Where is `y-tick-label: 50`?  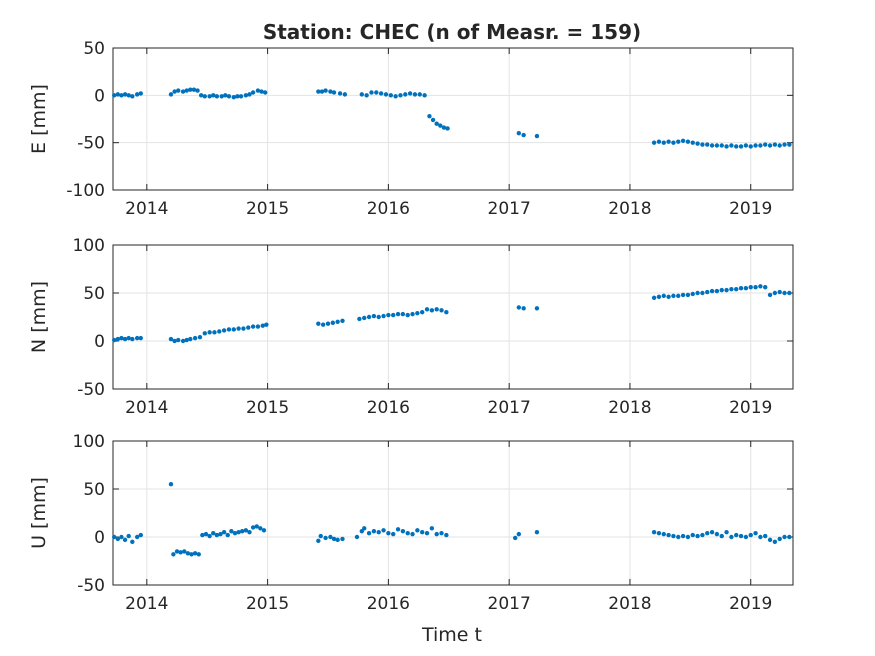
y-tick-label: 50 is located at coordinates (94, 490).